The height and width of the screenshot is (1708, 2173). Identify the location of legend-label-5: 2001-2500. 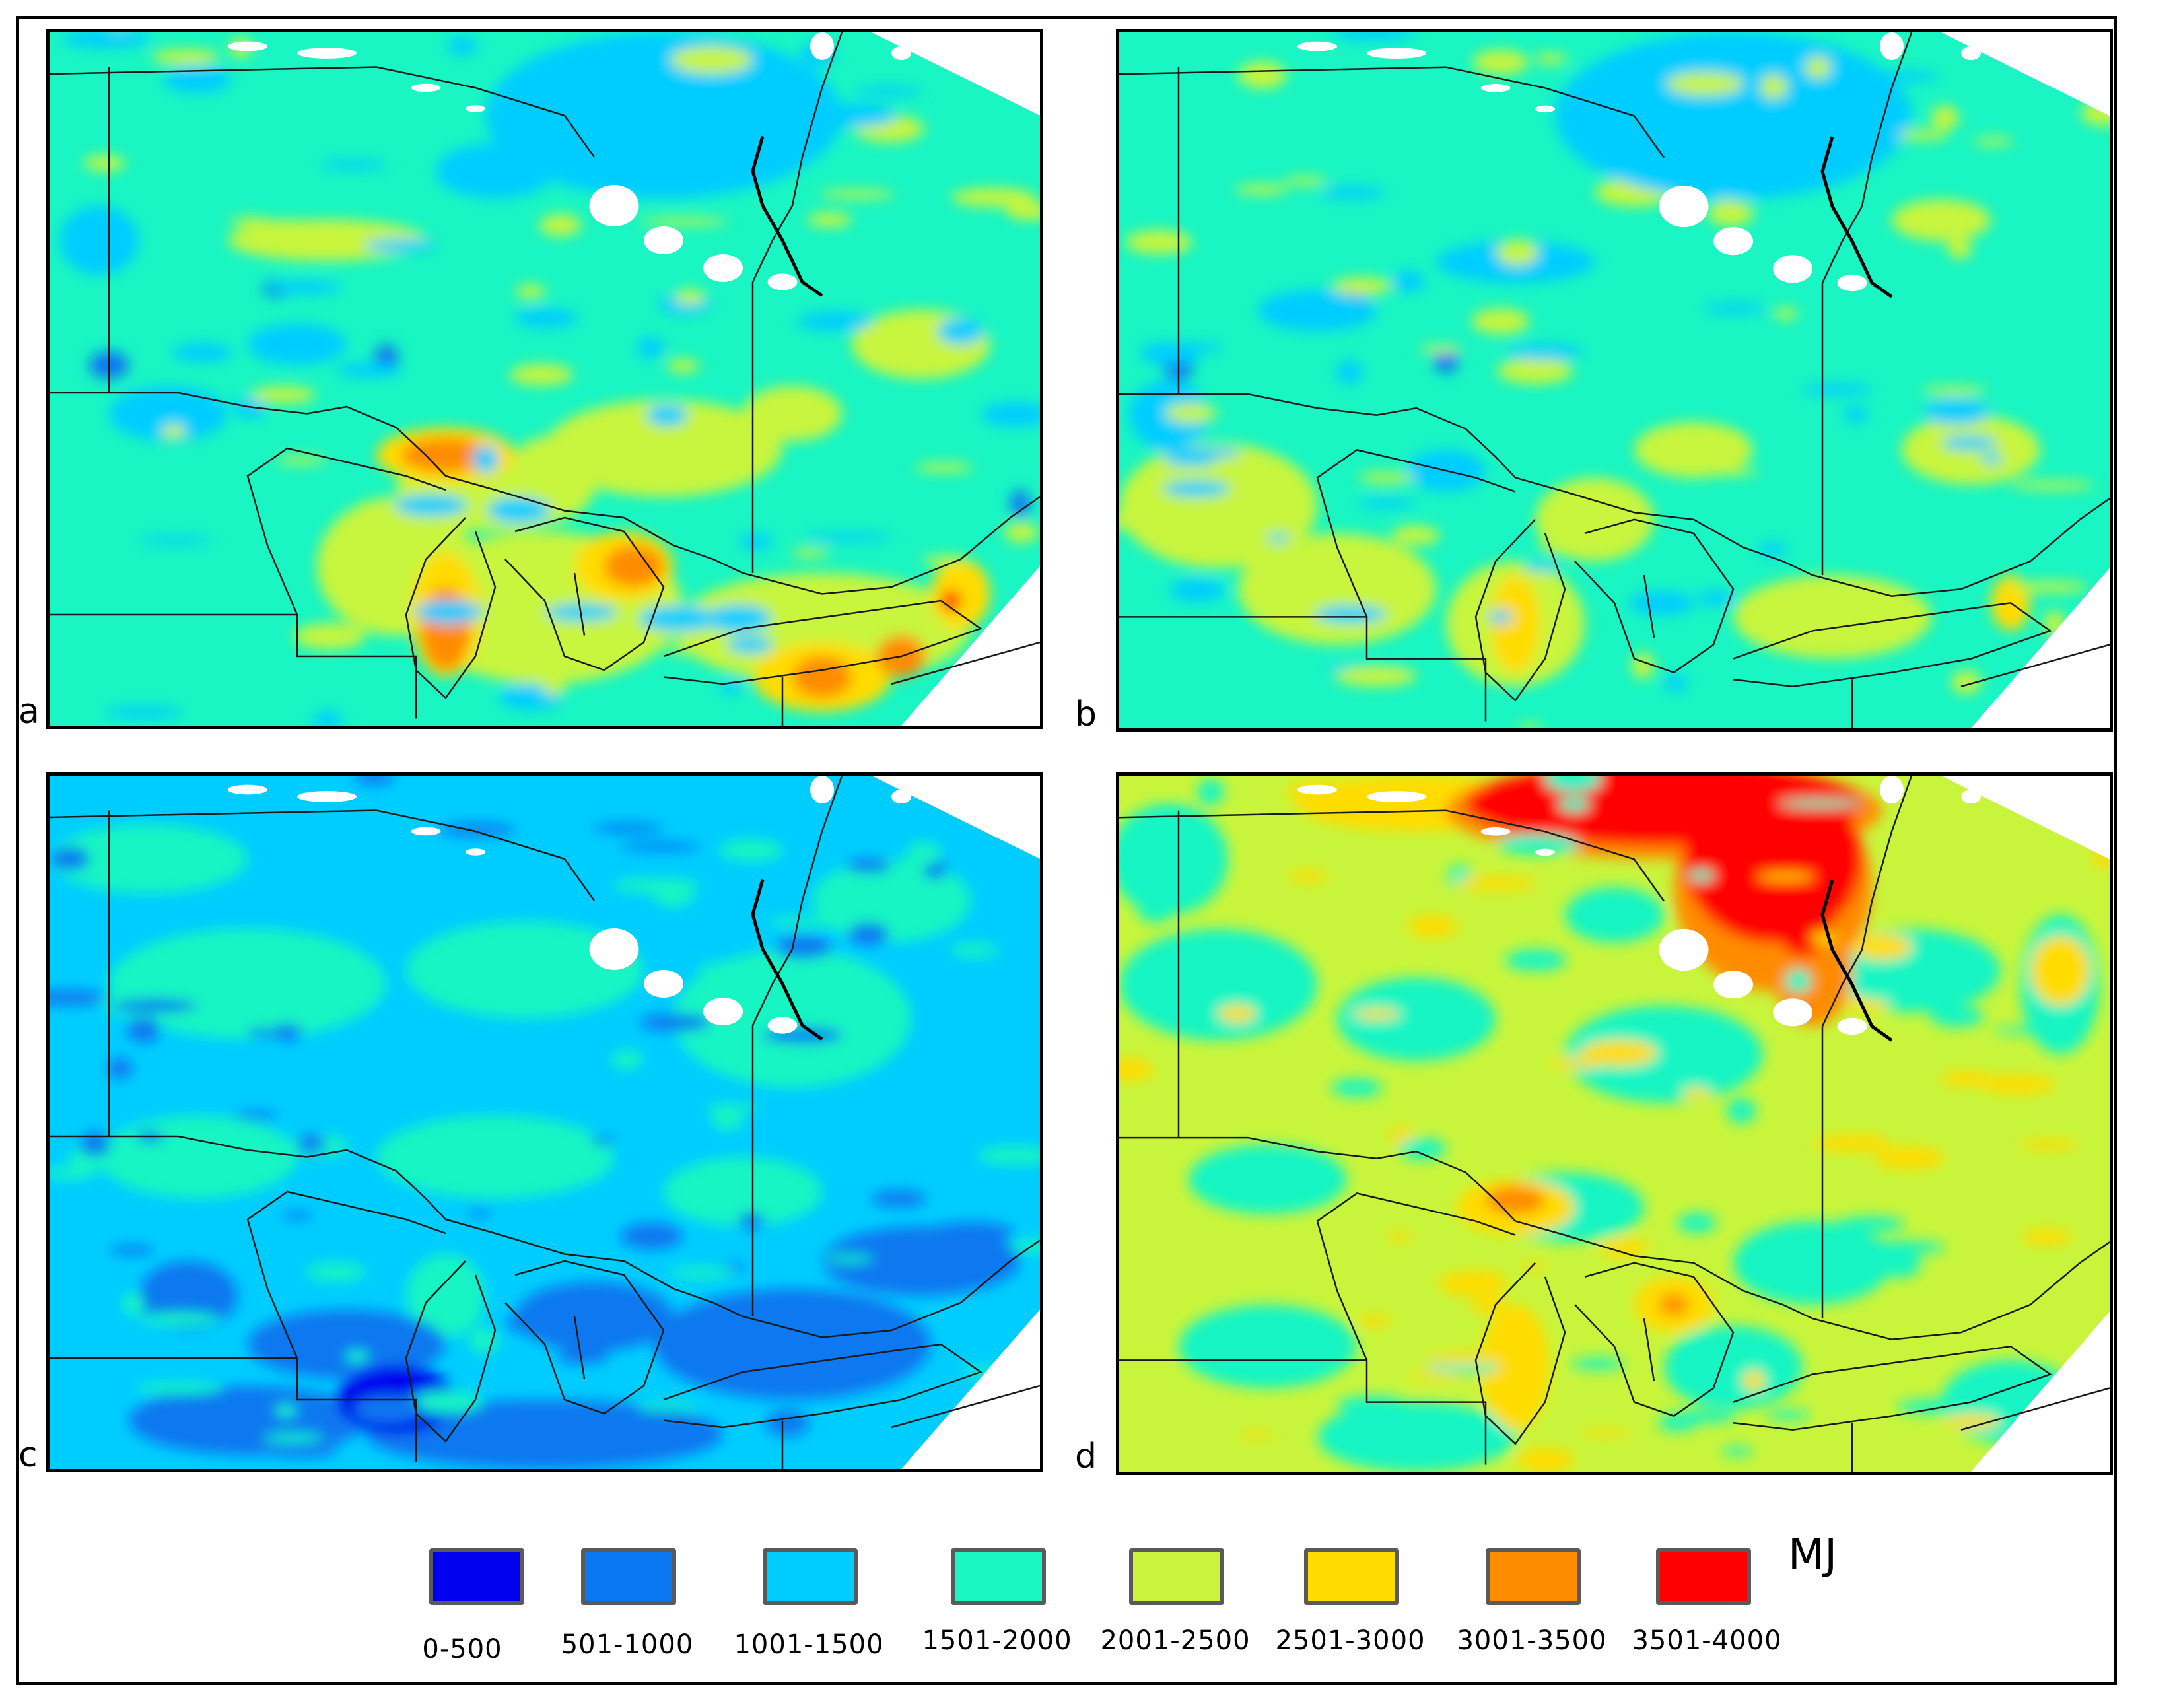
(1175, 1640).